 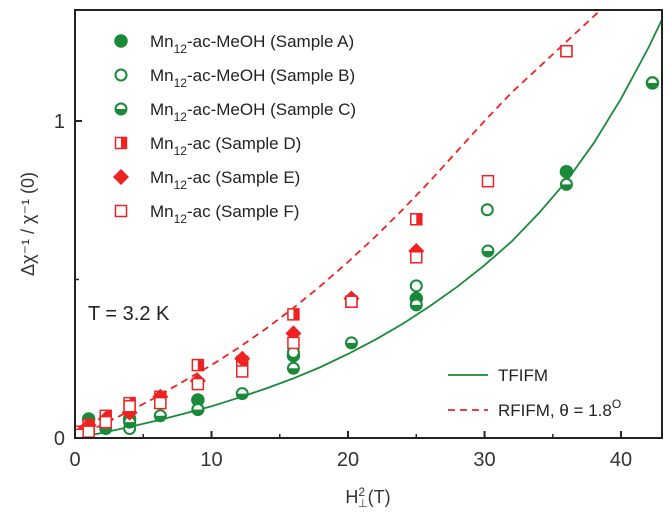 I want to click on legend-item: Mn12-ac (Sample E), so click(x=206, y=180).